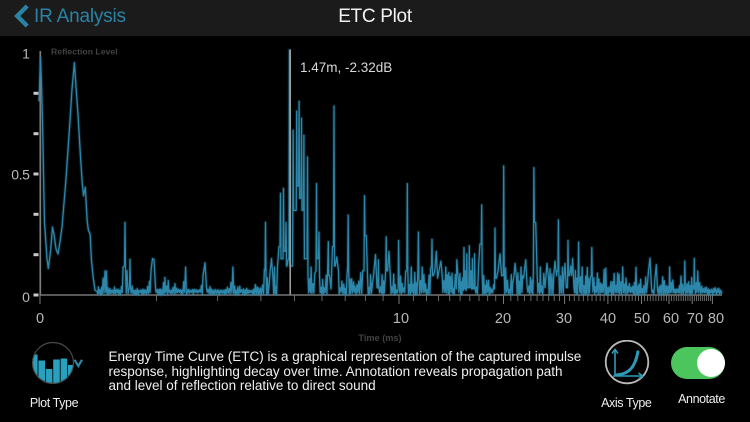 This screenshot has height=422, width=750. I want to click on svg-text: Time (ms), so click(379, 338).